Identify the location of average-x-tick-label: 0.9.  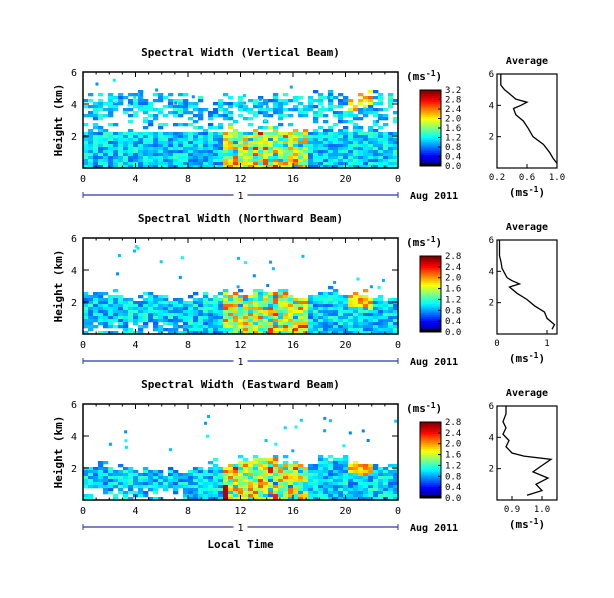
(512, 510).